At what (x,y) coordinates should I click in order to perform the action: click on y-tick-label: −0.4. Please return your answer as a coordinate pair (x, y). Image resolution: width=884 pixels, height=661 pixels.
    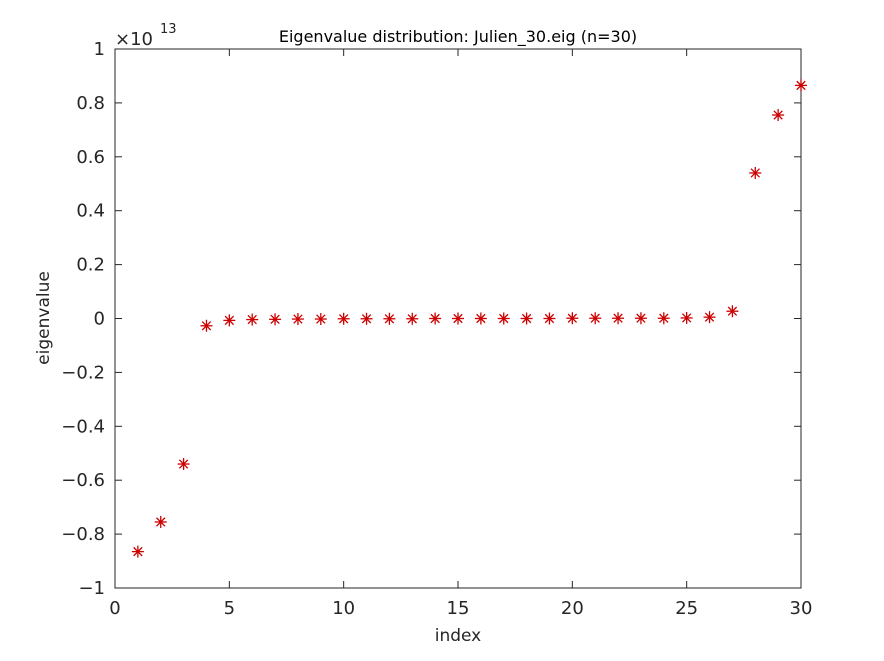
    Looking at the image, I should click on (83, 426).